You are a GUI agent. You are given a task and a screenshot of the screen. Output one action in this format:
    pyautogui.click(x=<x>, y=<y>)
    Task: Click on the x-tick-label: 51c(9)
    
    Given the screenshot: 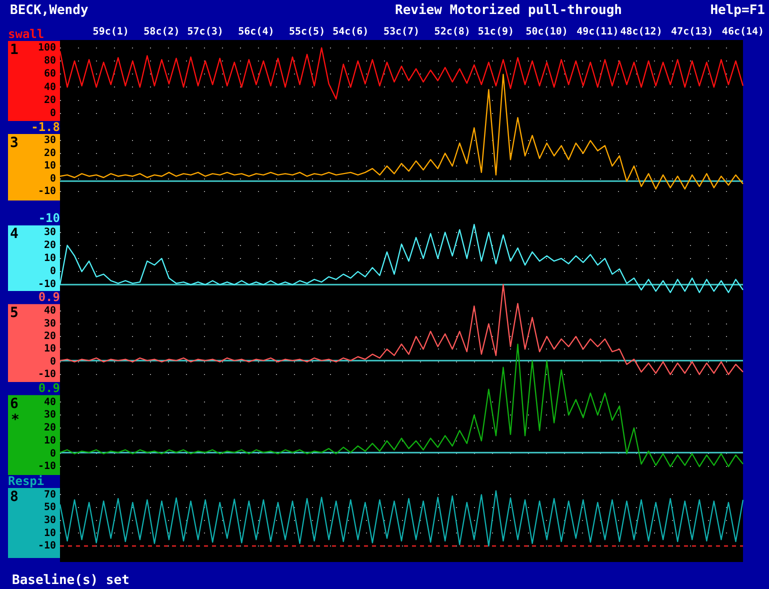 What is the action you would take?
    pyautogui.click(x=496, y=32)
    